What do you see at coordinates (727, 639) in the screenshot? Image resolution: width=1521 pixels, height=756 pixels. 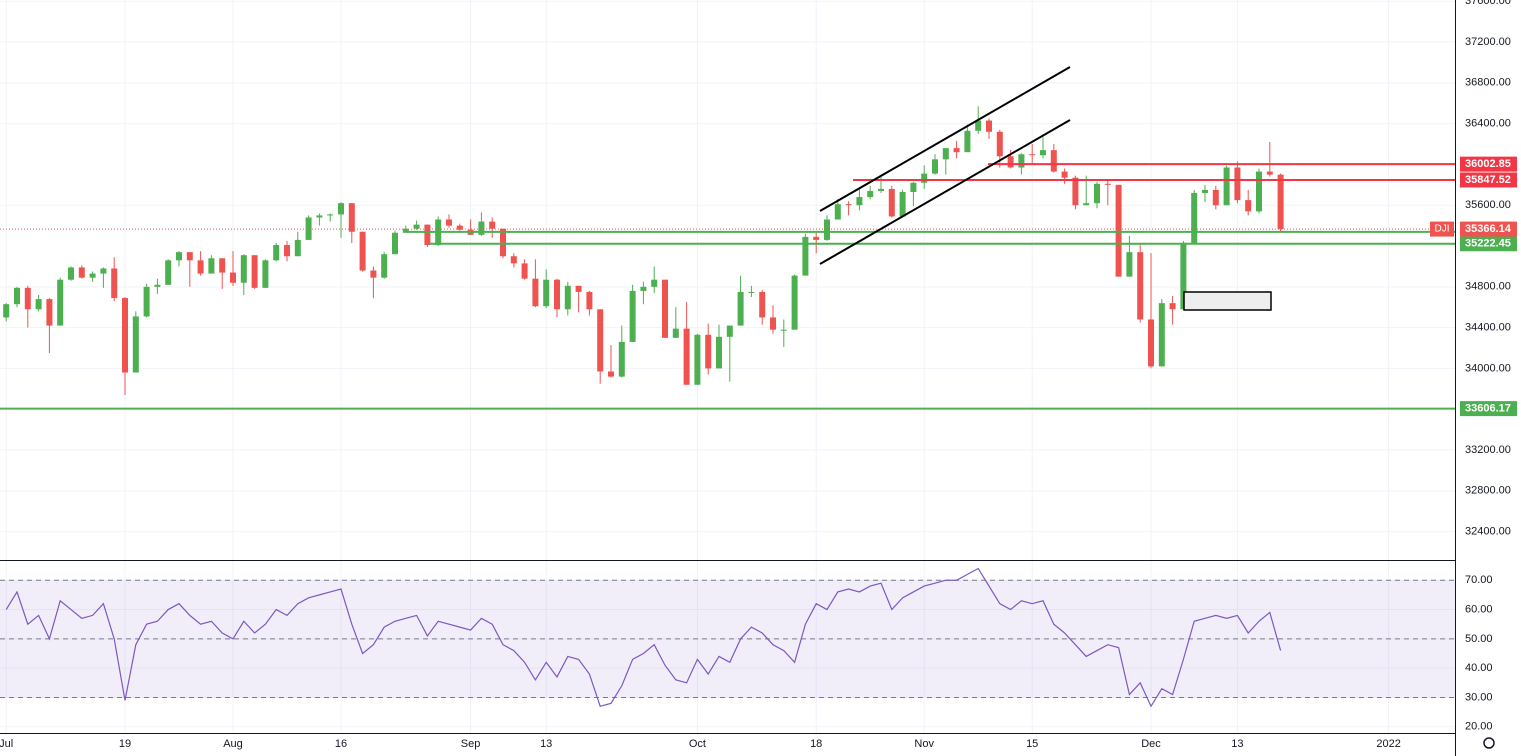 I see `rsi-band` at bounding box center [727, 639].